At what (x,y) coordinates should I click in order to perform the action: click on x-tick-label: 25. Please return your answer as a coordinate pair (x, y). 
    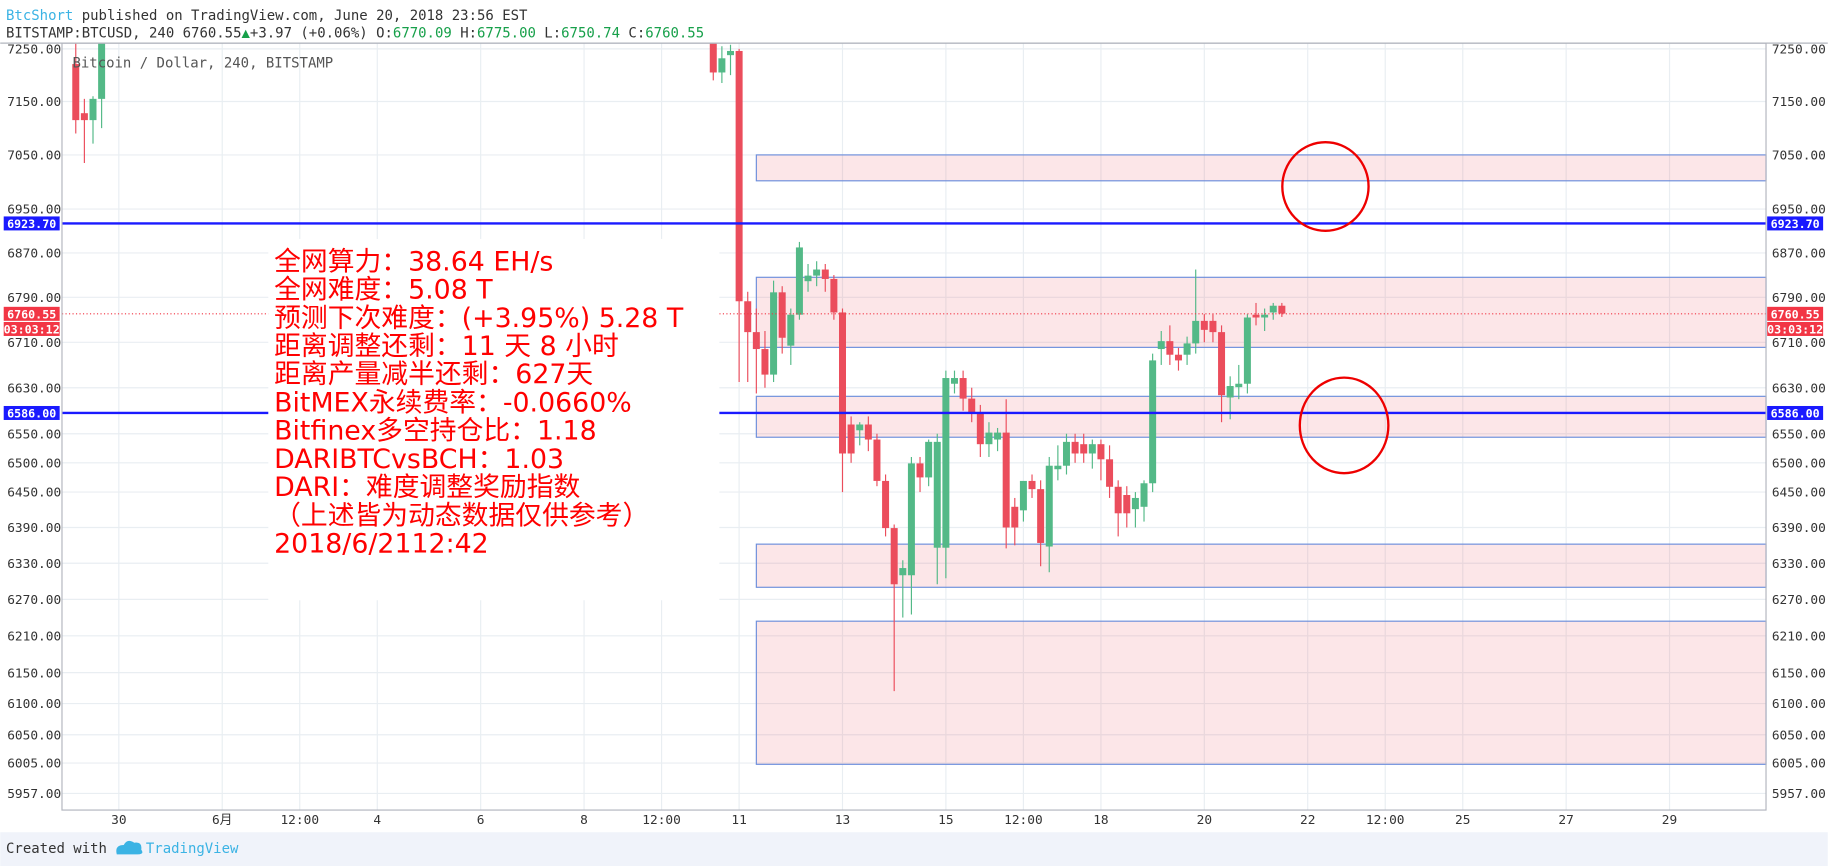
    Looking at the image, I should click on (1462, 820).